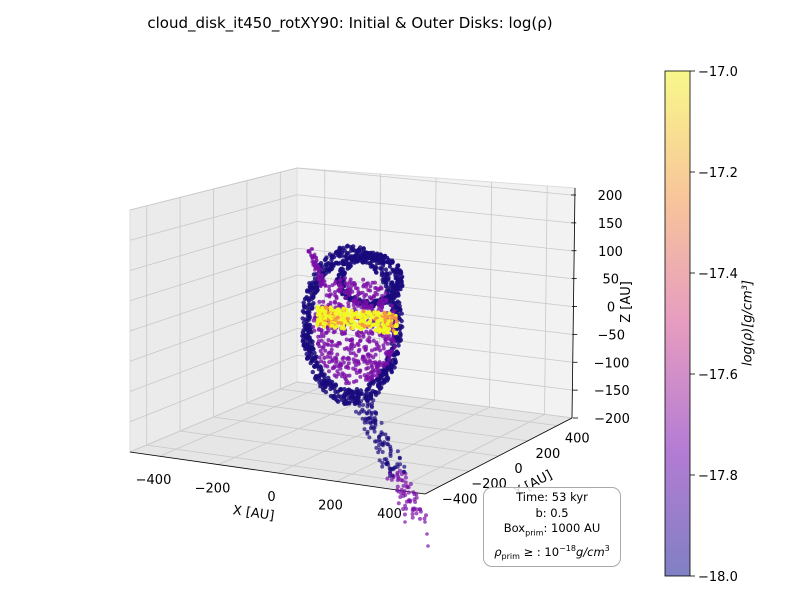  I want to click on colorbar-label: log(ρ)[g/cm³], so click(748, 323).